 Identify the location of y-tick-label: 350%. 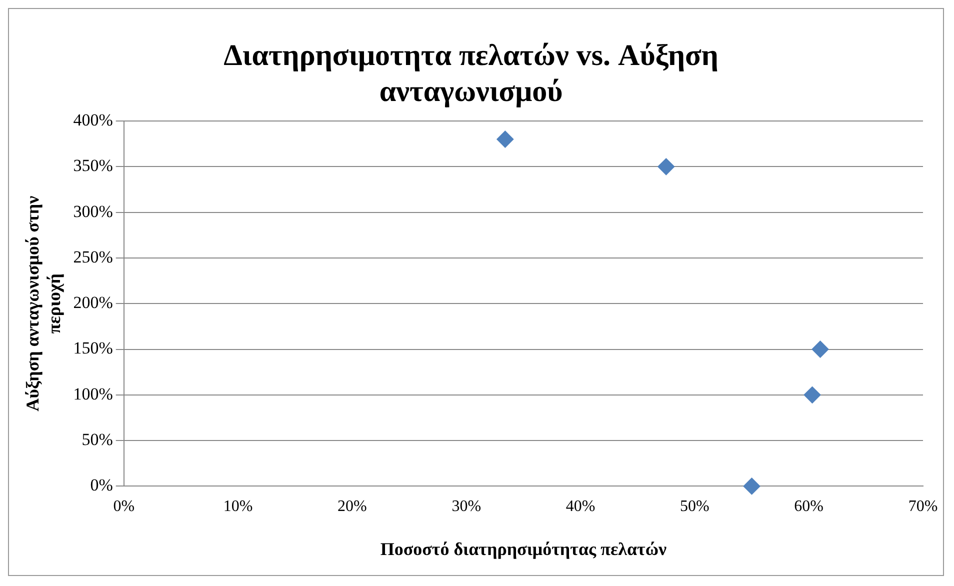
(93, 166).